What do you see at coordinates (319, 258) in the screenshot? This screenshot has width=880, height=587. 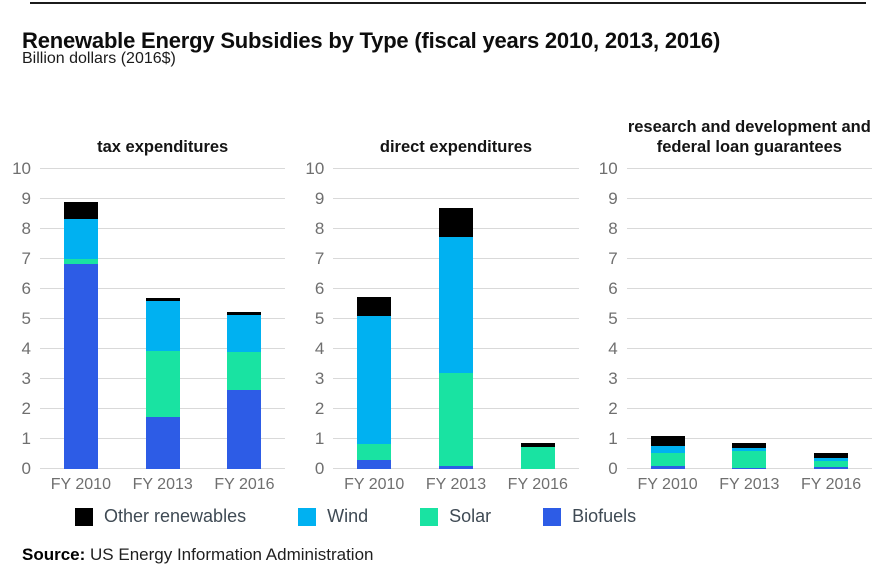 I see `y-axis-tick-label: 7` at bounding box center [319, 258].